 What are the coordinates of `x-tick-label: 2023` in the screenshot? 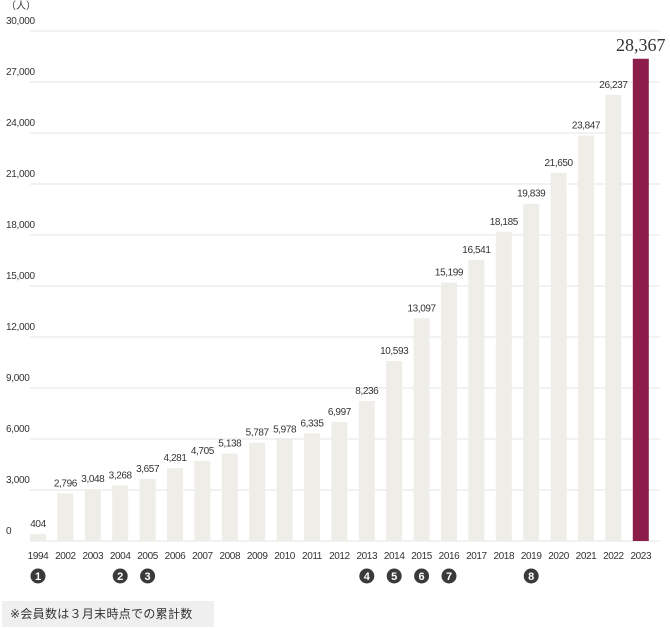 It's located at (640, 556).